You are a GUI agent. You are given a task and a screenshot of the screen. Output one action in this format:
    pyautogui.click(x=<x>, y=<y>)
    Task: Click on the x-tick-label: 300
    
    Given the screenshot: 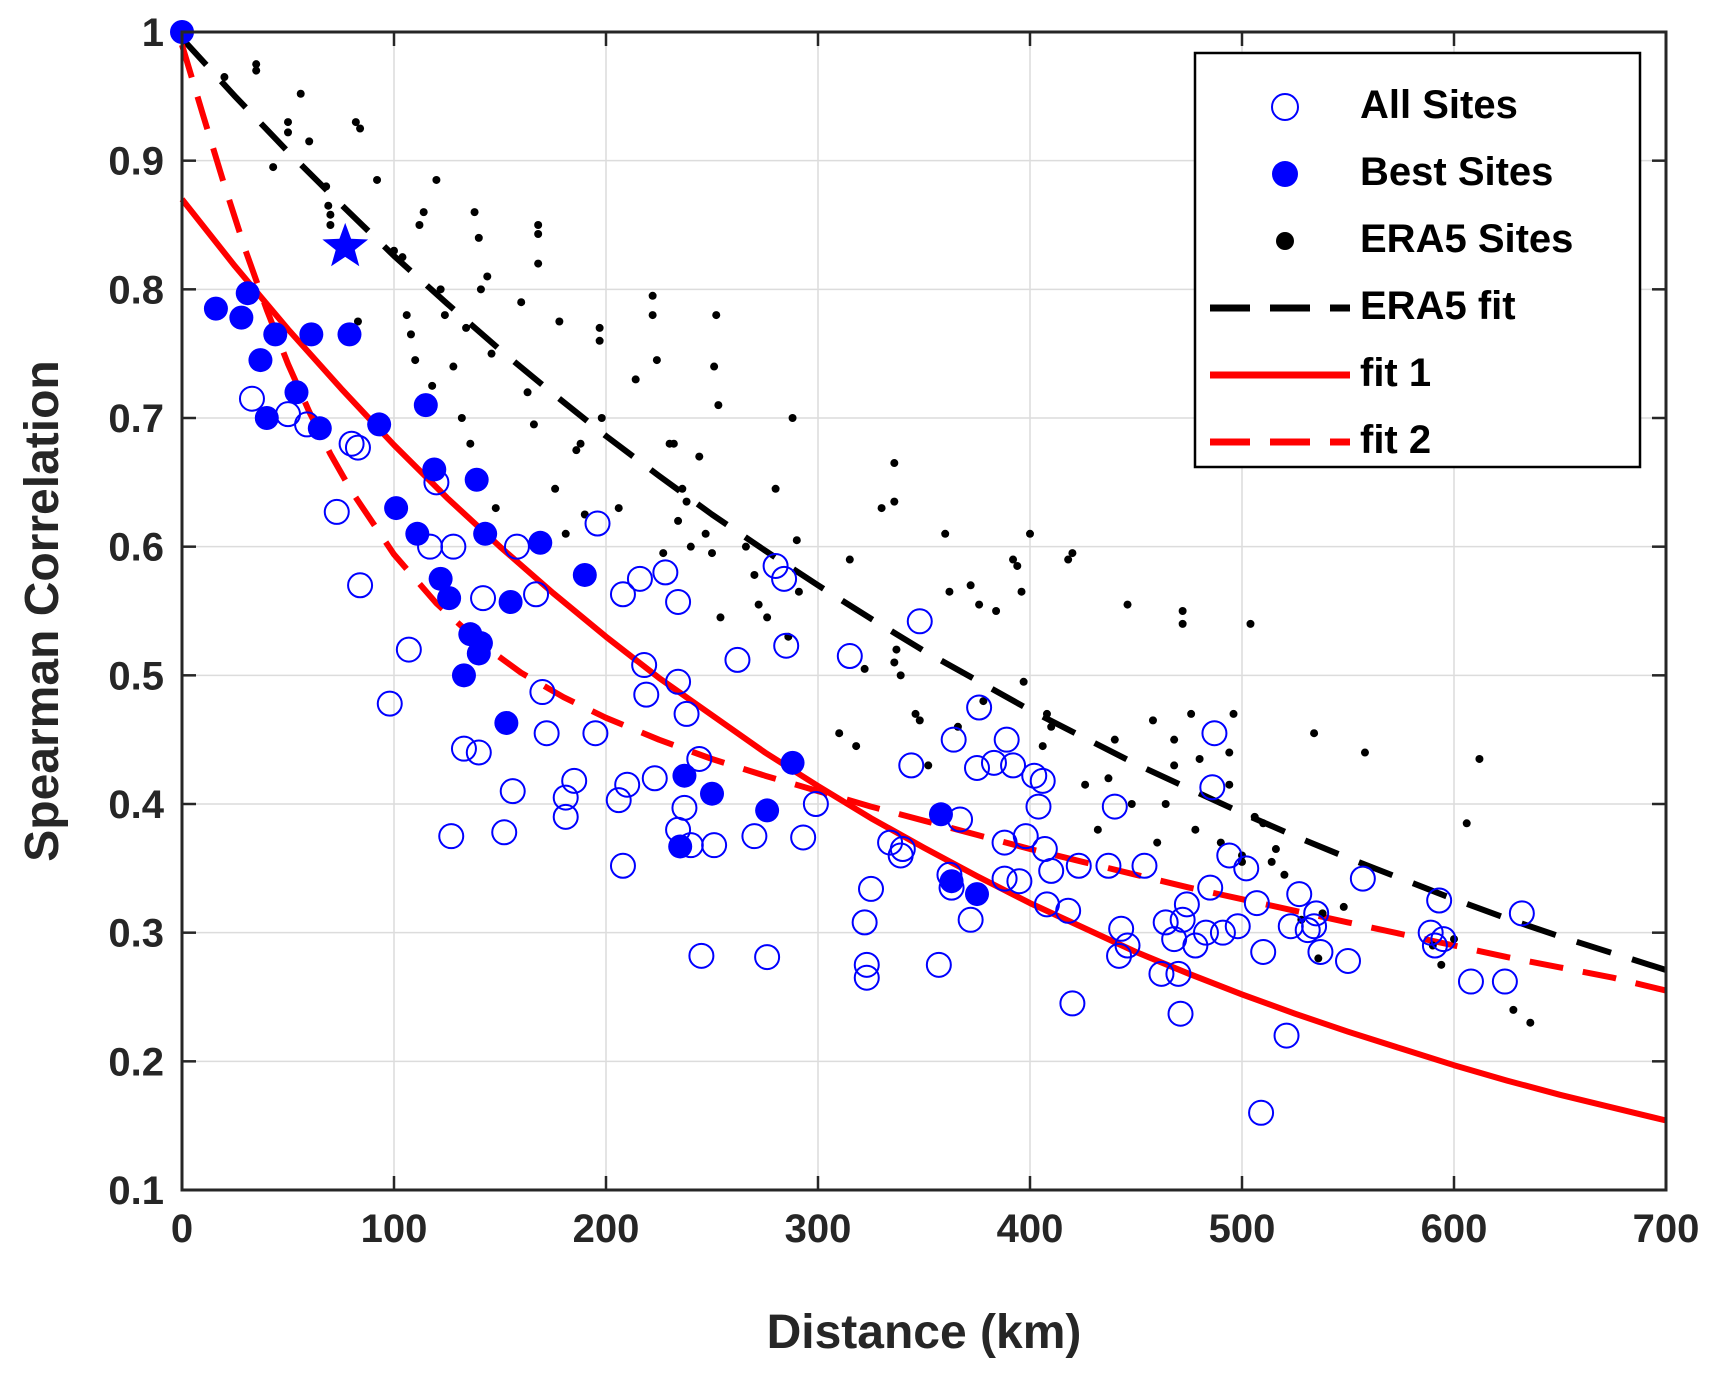 What is the action you would take?
    pyautogui.click(x=818, y=1229)
    